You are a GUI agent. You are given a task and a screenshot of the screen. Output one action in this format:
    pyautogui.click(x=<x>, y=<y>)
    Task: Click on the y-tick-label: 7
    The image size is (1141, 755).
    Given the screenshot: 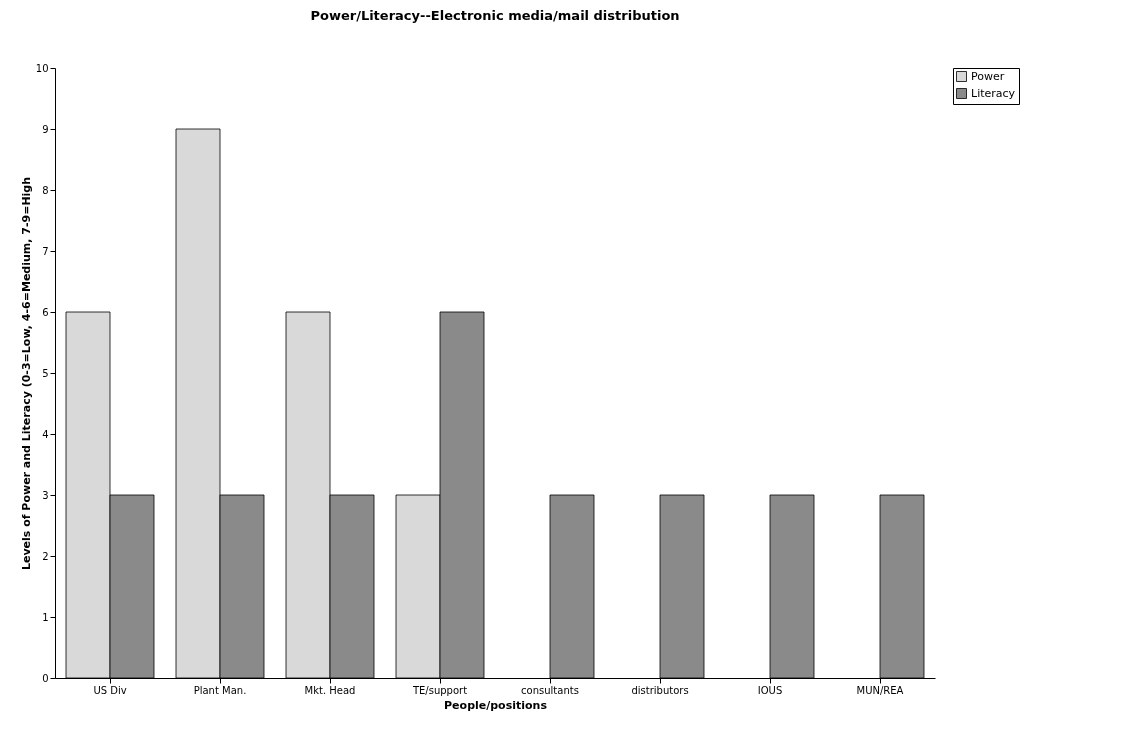 What is the action you would take?
    pyautogui.click(x=45, y=251)
    